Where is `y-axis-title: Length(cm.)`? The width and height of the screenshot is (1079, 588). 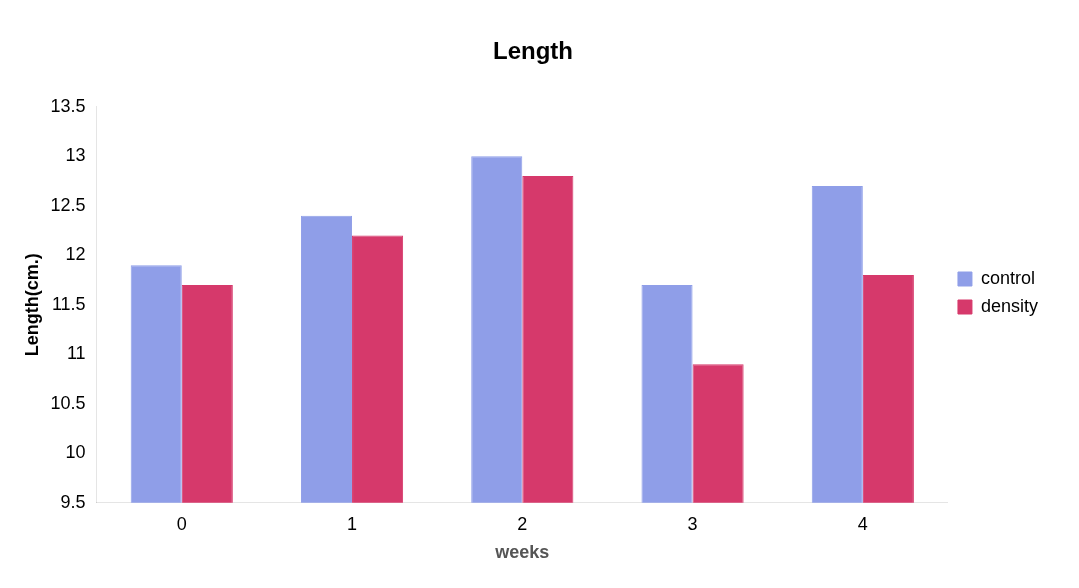 y-axis-title: Length(cm.) is located at coordinates (31, 305).